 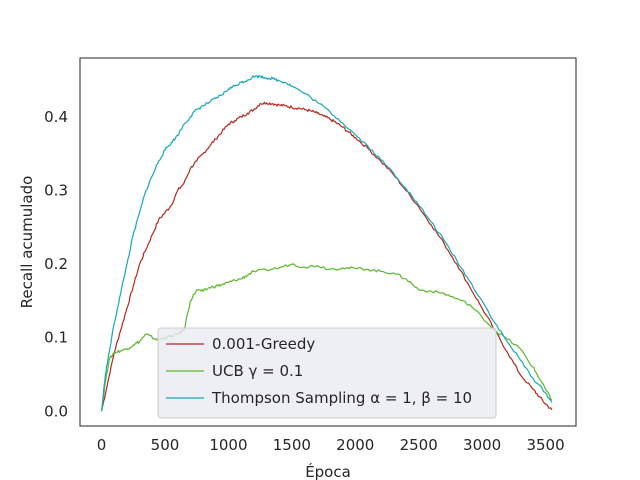 I want to click on x-axis-label: Época, so click(x=328, y=471).